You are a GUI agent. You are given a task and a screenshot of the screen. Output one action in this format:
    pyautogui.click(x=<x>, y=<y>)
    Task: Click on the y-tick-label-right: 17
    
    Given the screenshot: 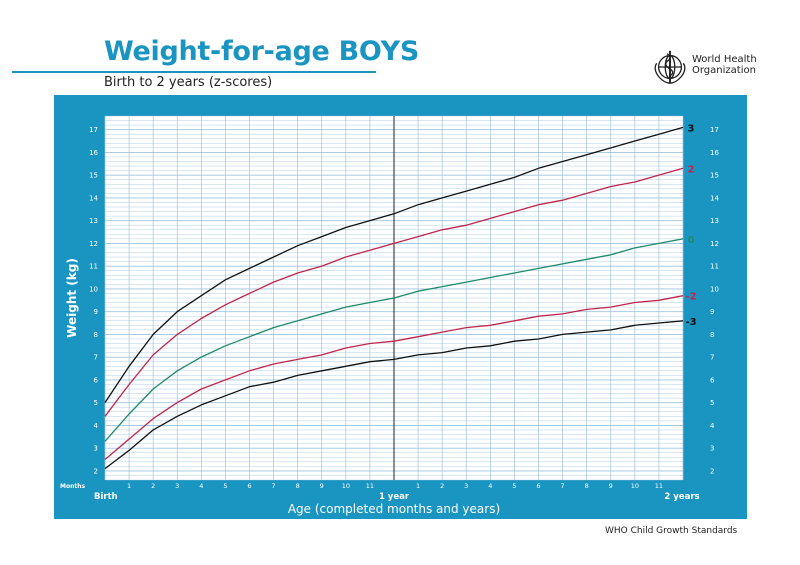 What is the action you would take?
    pyautogui.click(x=714, y=130)
    